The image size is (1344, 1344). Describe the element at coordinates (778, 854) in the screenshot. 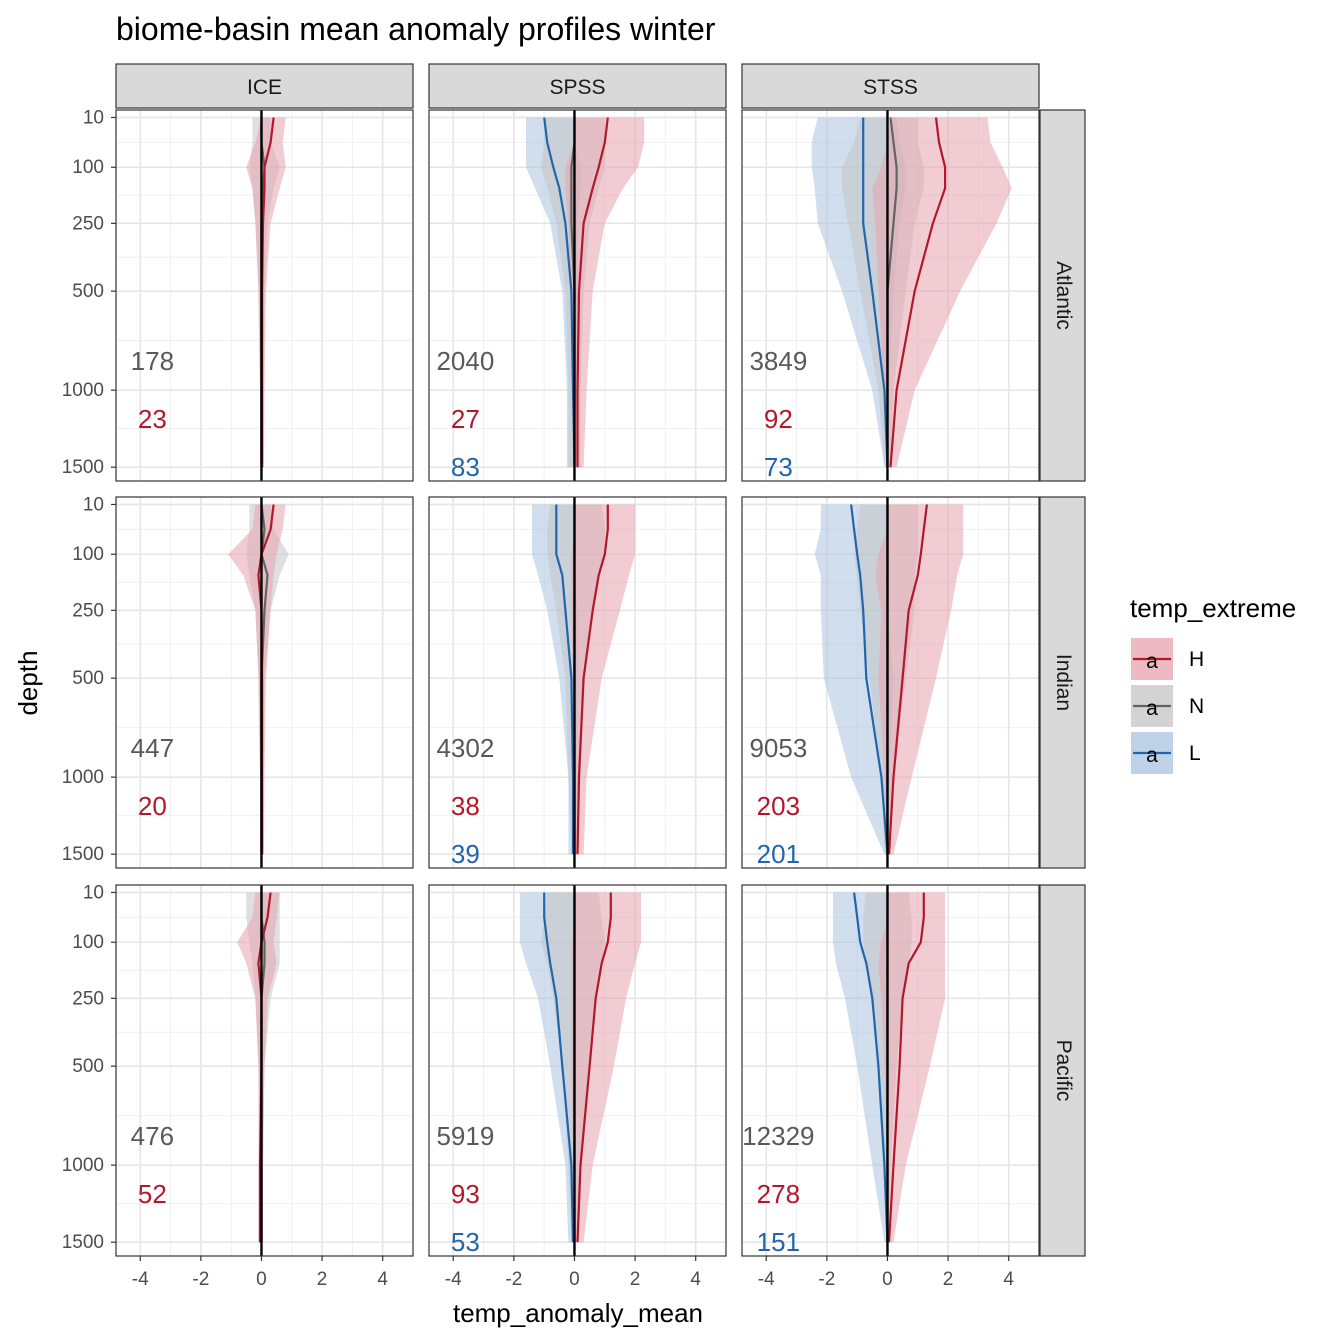

I see `count-label-L: 201` at that location.